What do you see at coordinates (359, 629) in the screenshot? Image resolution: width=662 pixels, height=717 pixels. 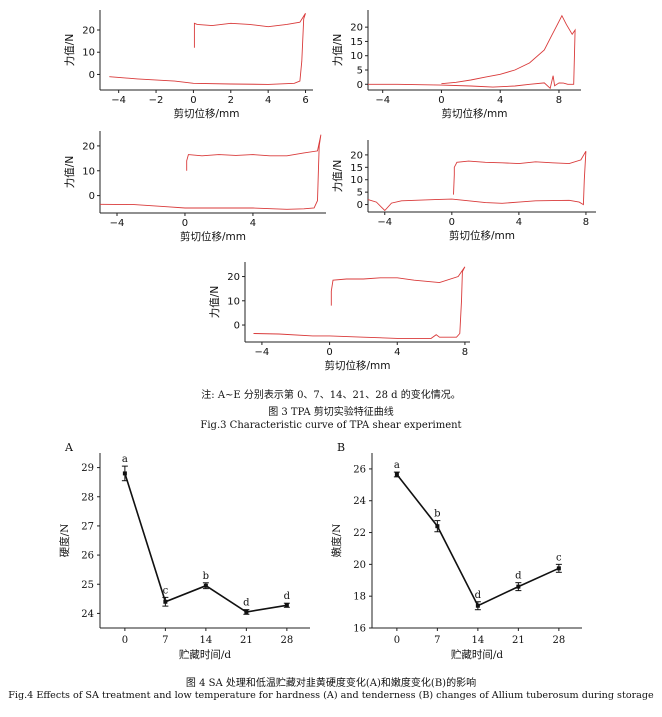 I see `y-tick-label: 16` at bounding box center [359, 629].